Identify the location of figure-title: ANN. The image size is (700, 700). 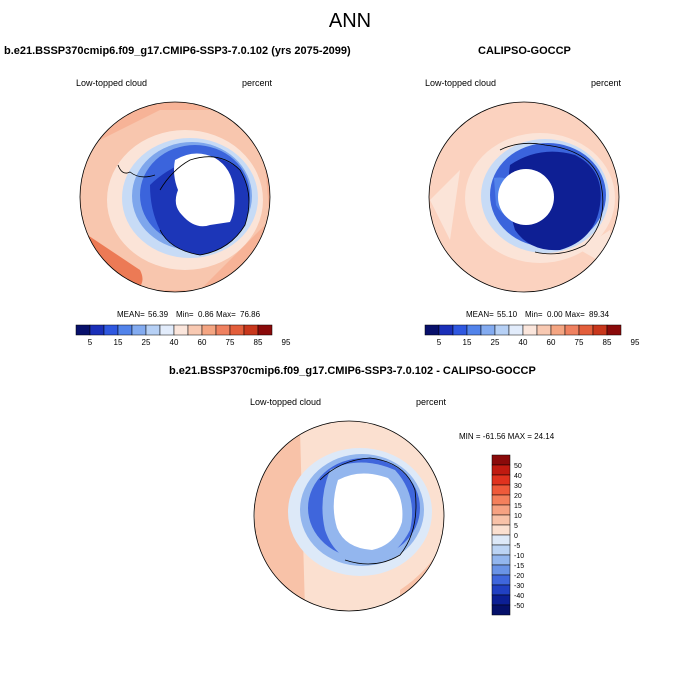
(350, 21).